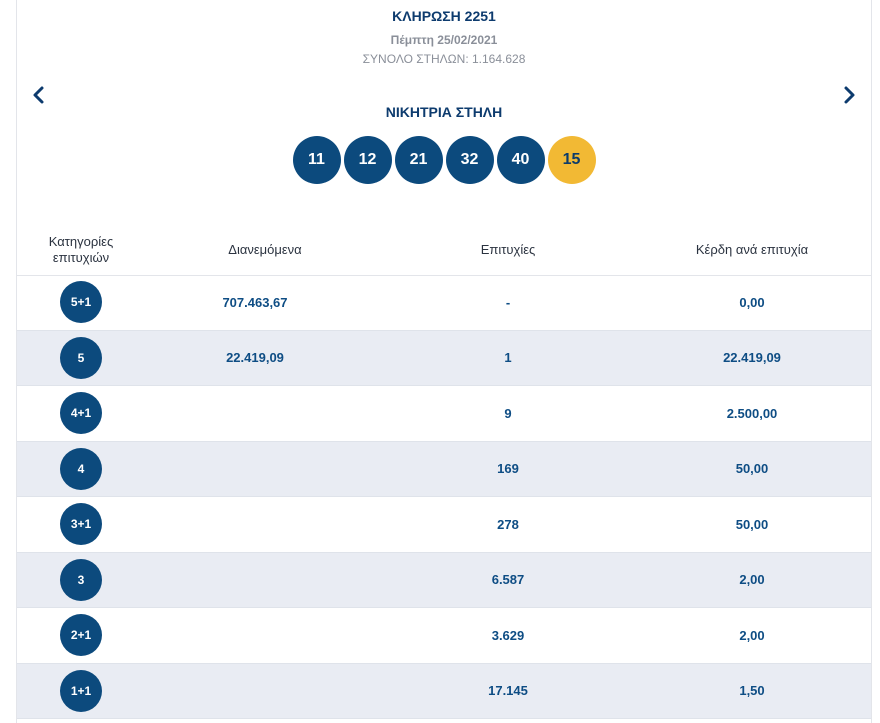 The image size is (880, 723). What do you see at coordinates (444, 112) in the screenshot?
I see `winning-column-label: ΝΙΚΗΤΡΙΑ ΣΤΗΛΗ` at bounding box center [444, 112].